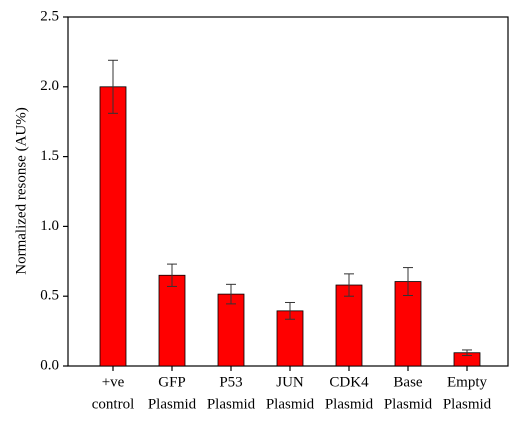 The height and width of the screenshot is (423, 521). I want to click on x-tick-label: +ve, so click(113, 382).